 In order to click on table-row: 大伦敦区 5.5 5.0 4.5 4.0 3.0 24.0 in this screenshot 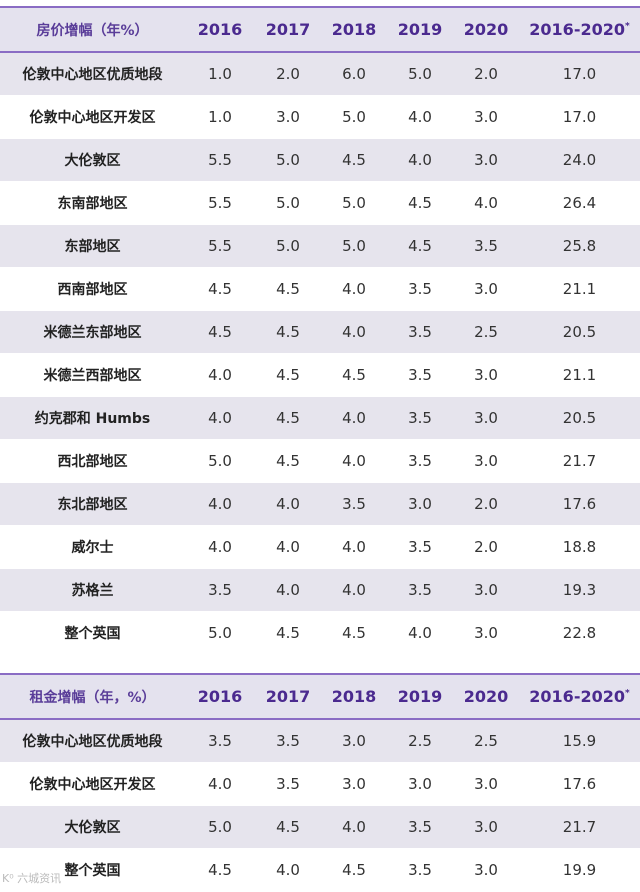, I will do `click(320, 160)`.